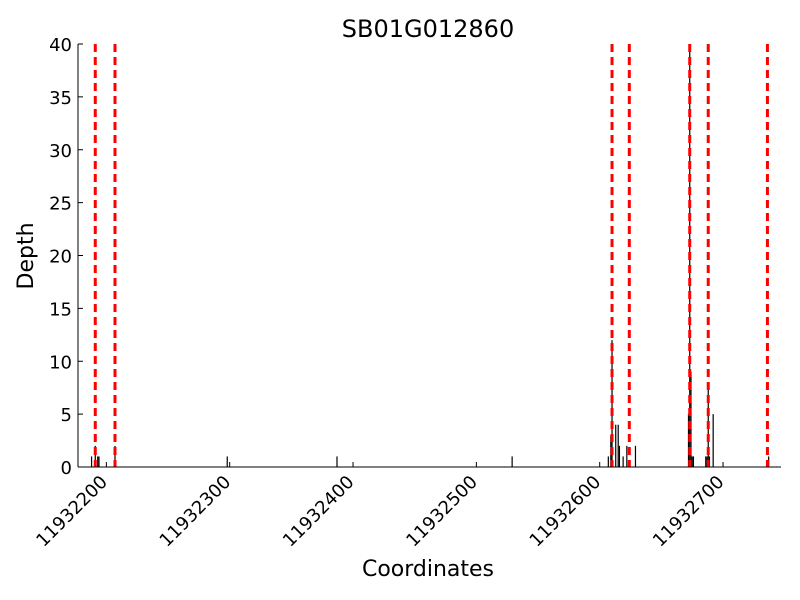 The height and width of the screenshot is (600, 800). I want to click on y-tick-label: 25, so click(60, 204).